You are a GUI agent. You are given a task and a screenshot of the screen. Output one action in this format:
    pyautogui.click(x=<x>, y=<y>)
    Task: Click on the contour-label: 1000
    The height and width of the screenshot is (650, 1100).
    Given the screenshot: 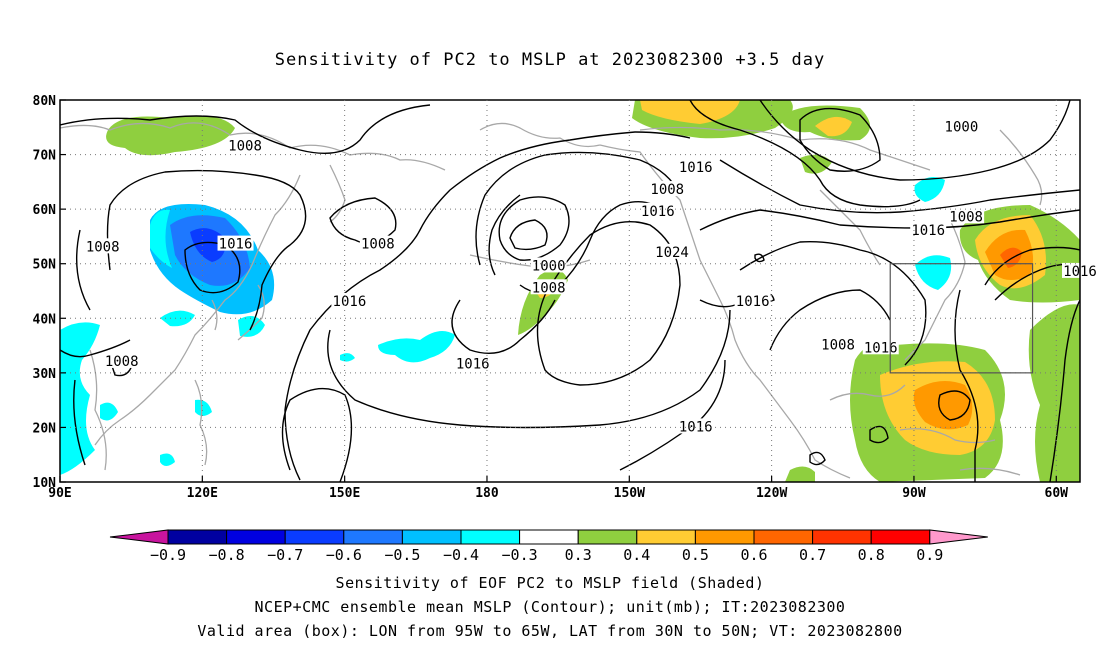 What is the action you would take?
    pyautogui.click(x=962, y=127)
    